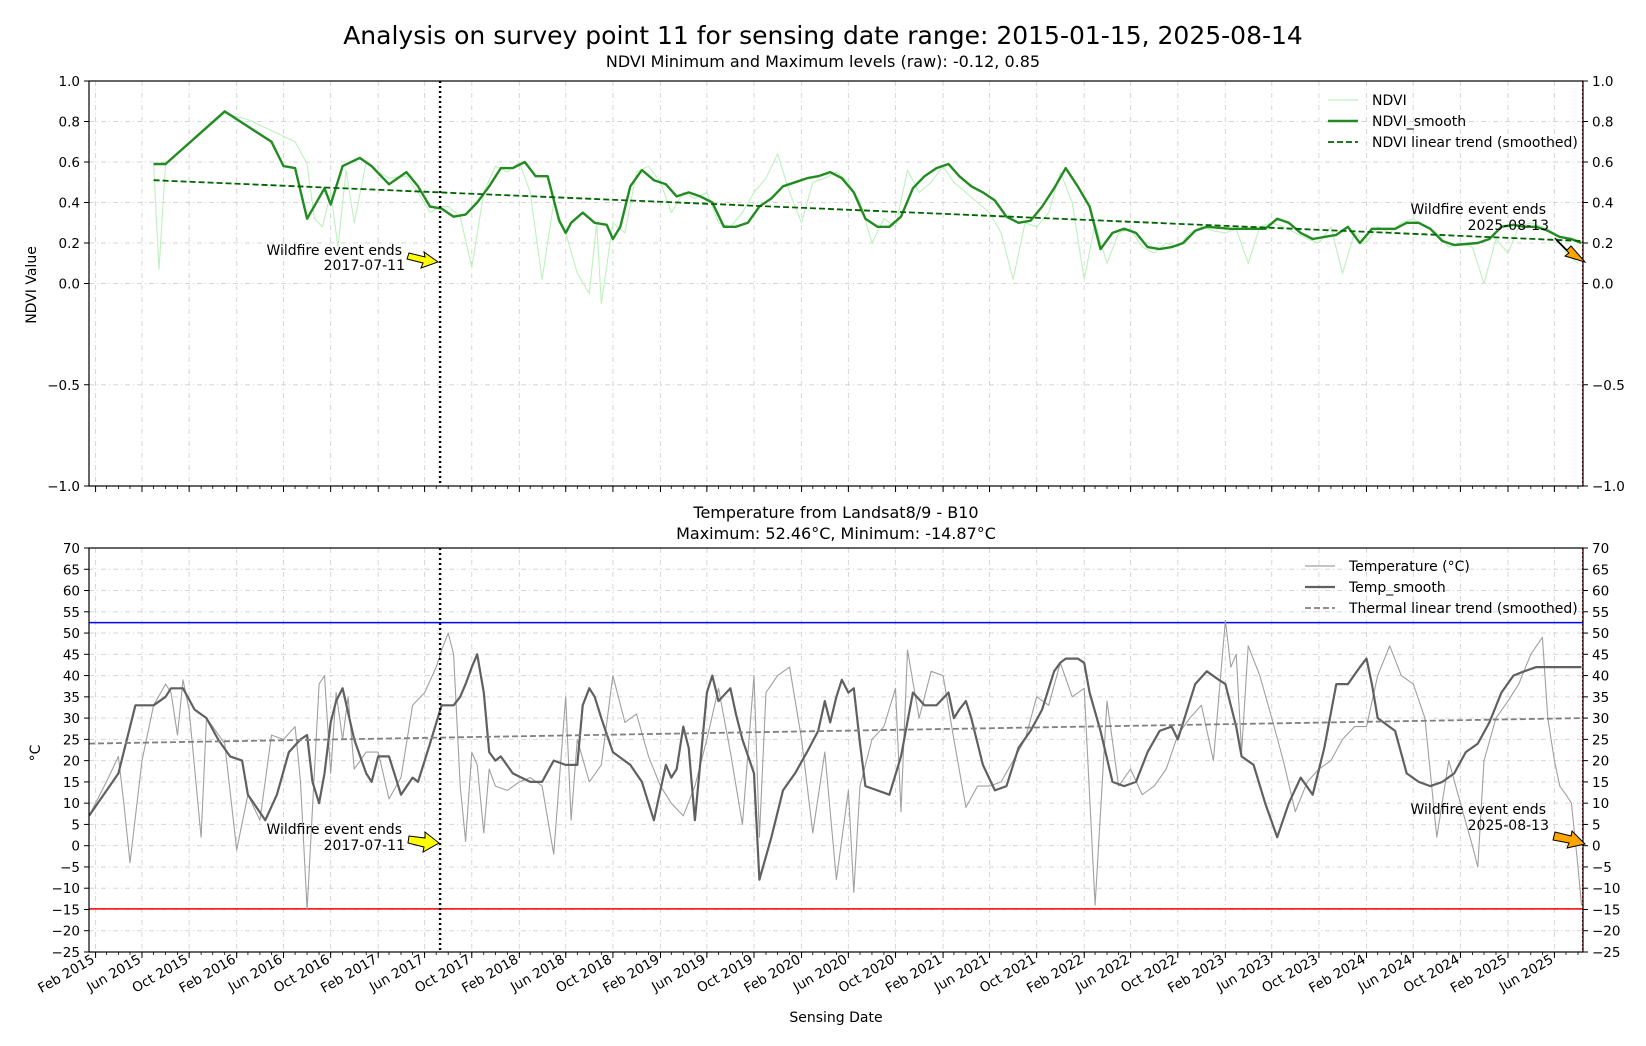 The image size is (1646, 1046). Describe the element at coordinates (1600, 677) in the screenshot. I see `y-tick-label-right: 40` at that location.